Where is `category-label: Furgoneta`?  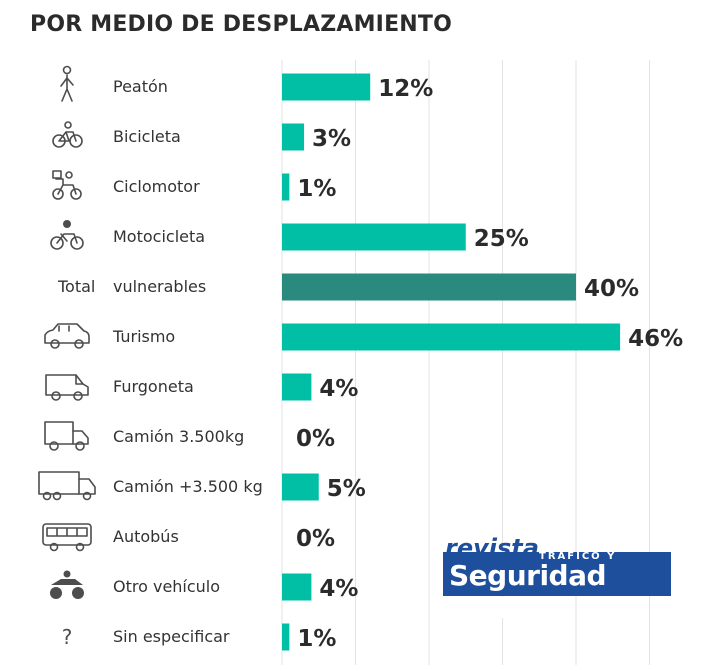
category-label: Furgoneta is located at coordinates (153, 386).